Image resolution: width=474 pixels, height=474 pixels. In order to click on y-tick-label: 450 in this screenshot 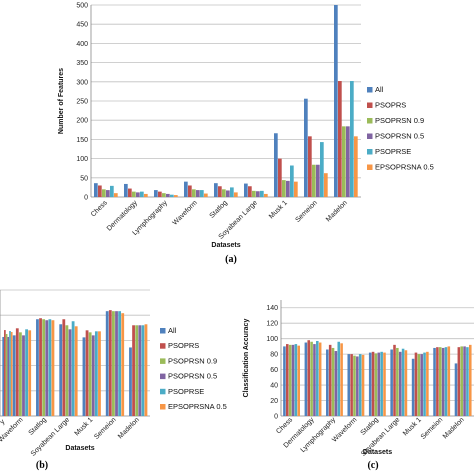, I will do `click(82, 25)`.